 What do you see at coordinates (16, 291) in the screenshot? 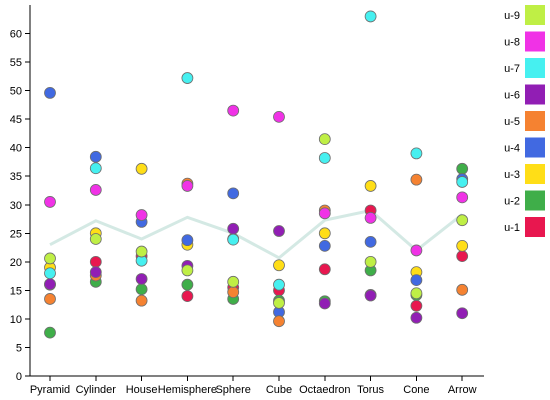
I see `y-tick-label: 15` at bounding box center [16, 291].